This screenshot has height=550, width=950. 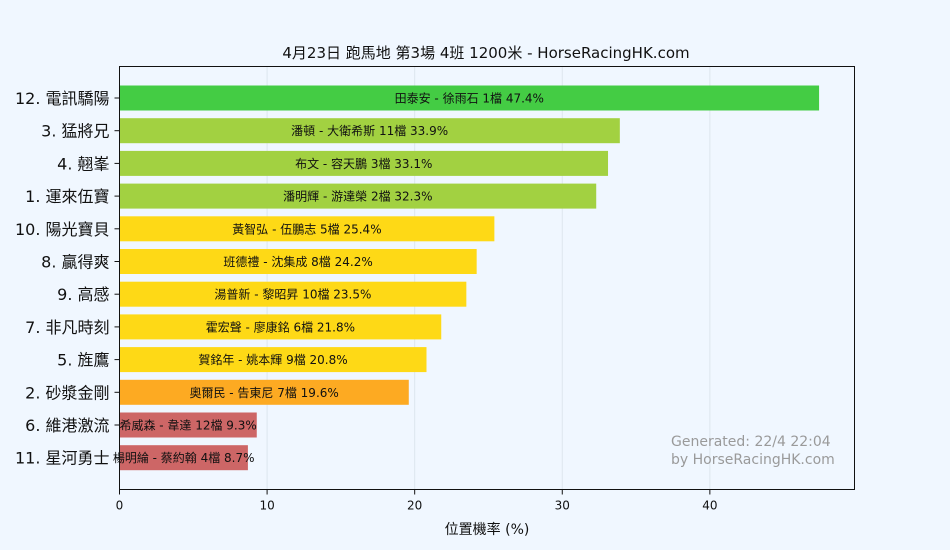 I want to click on y-tick-label: 10. 陽光寶貝, so click(x=62, y=229).